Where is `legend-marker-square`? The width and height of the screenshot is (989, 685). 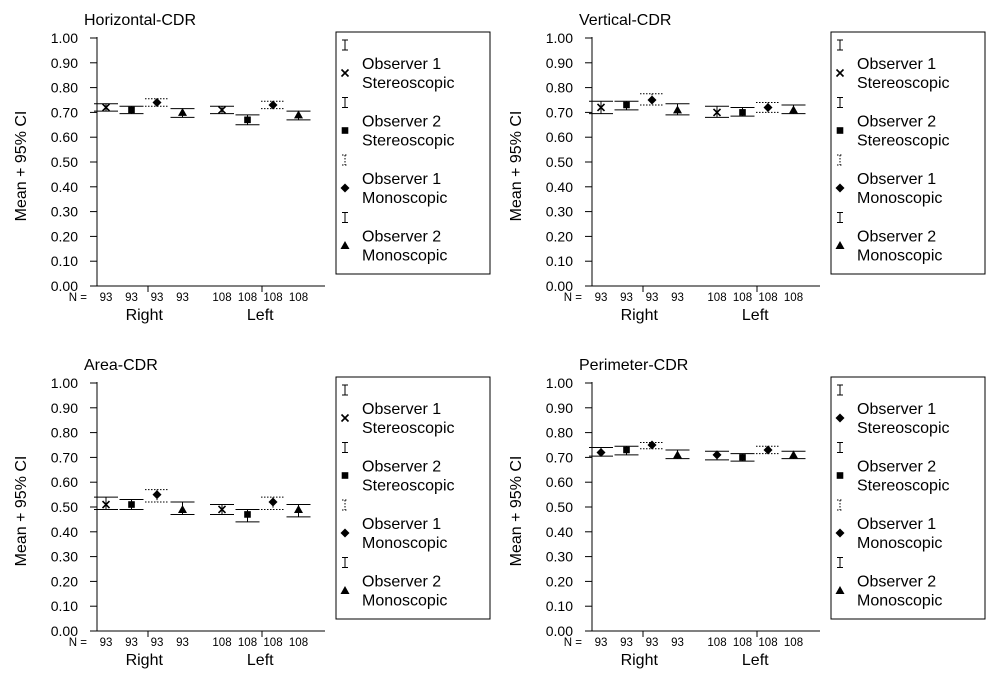
legend-marker-square is located at coordinates (345, 475).